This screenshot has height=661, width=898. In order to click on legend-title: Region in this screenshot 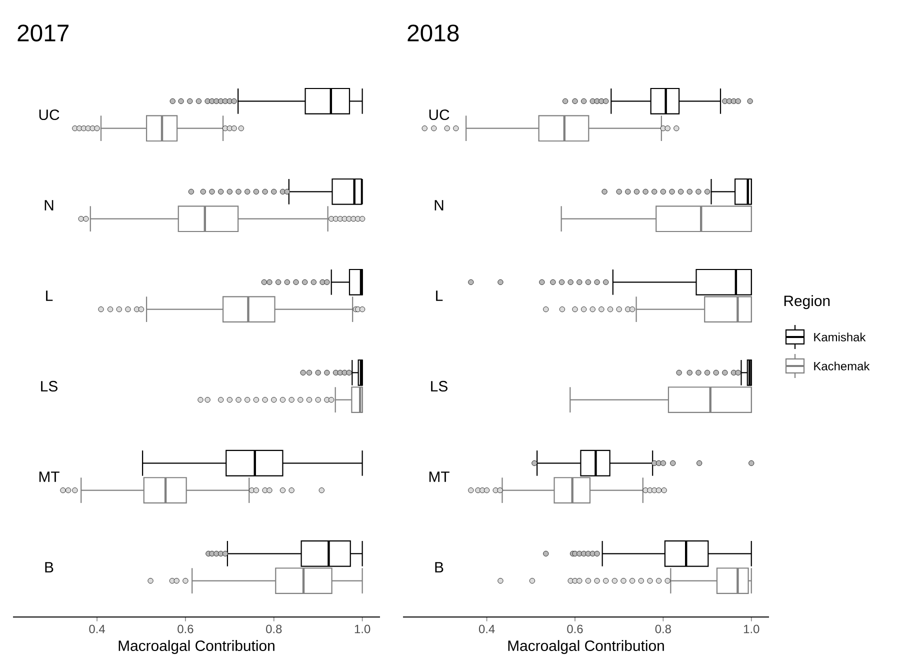, I will do `click(807, 302)`.